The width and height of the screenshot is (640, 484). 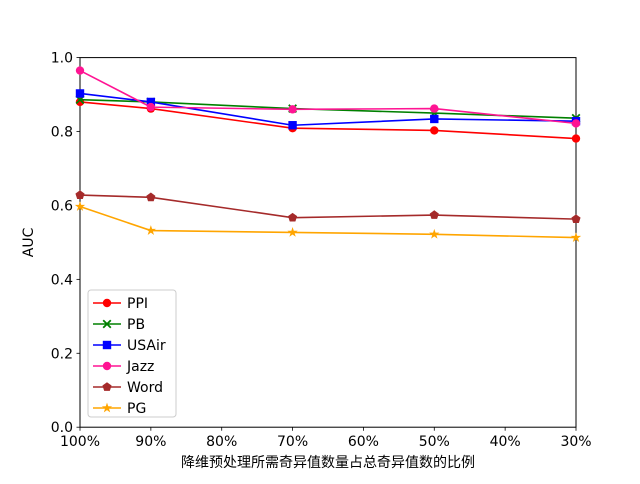 What do you see at coordinates (292, 442) in the screenshot?
I see `x-tick-label: 70%` at bounding box center [292, 442].